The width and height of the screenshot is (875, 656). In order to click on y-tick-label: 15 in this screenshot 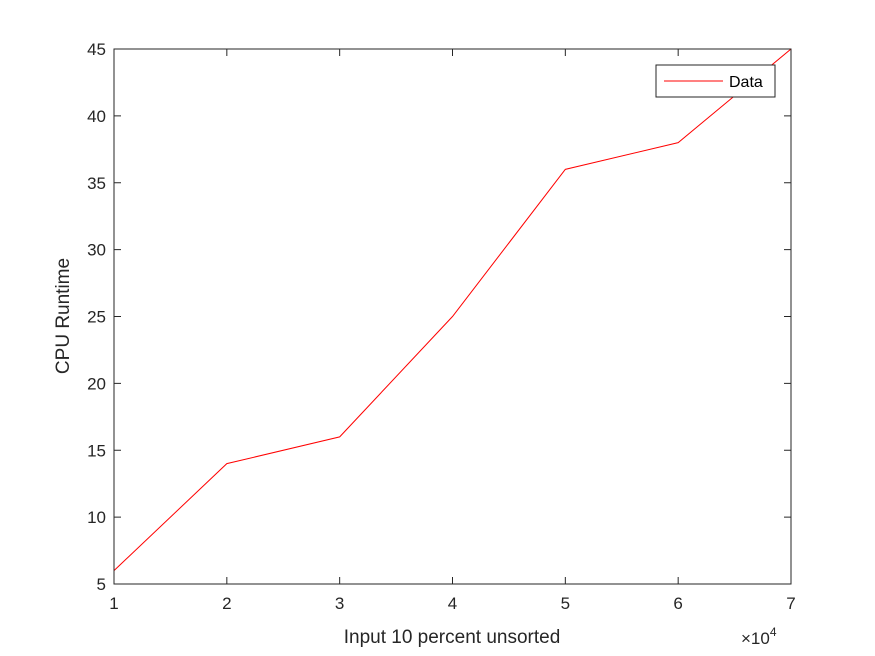, I will do `click(96, 450)`.